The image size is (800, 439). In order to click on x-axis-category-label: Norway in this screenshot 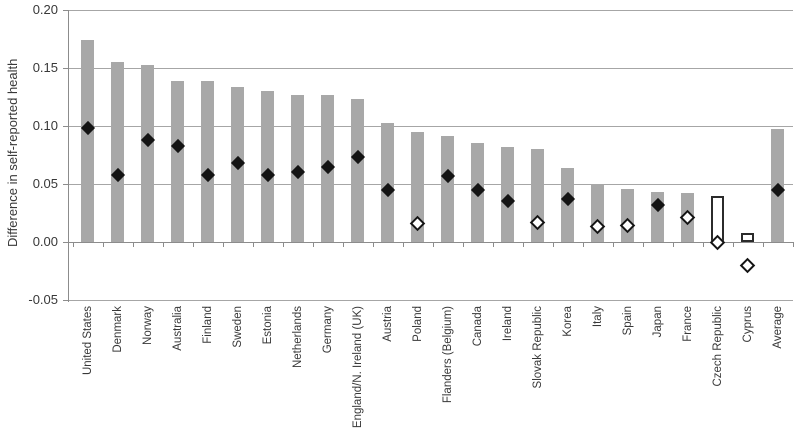, I will do `click(147, 325)`.